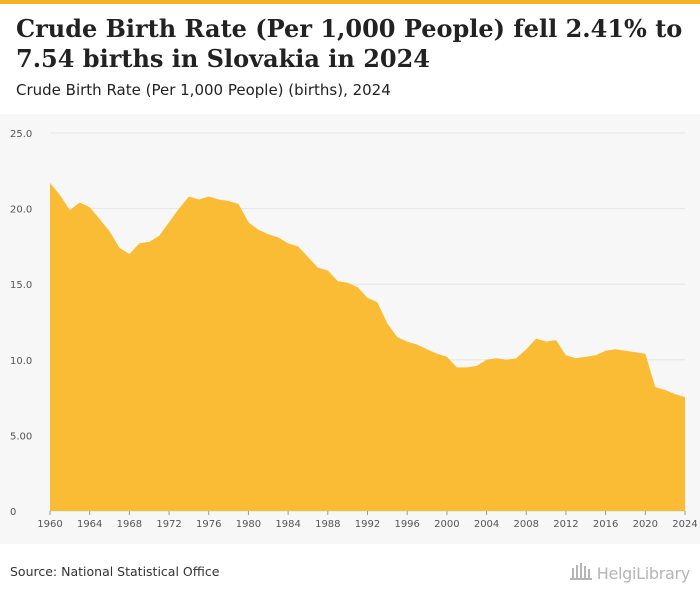 Image resolution: width=700 pixels, height=596 pixels. I want to click on y-tick-label: 10.0, so click(21, 361).